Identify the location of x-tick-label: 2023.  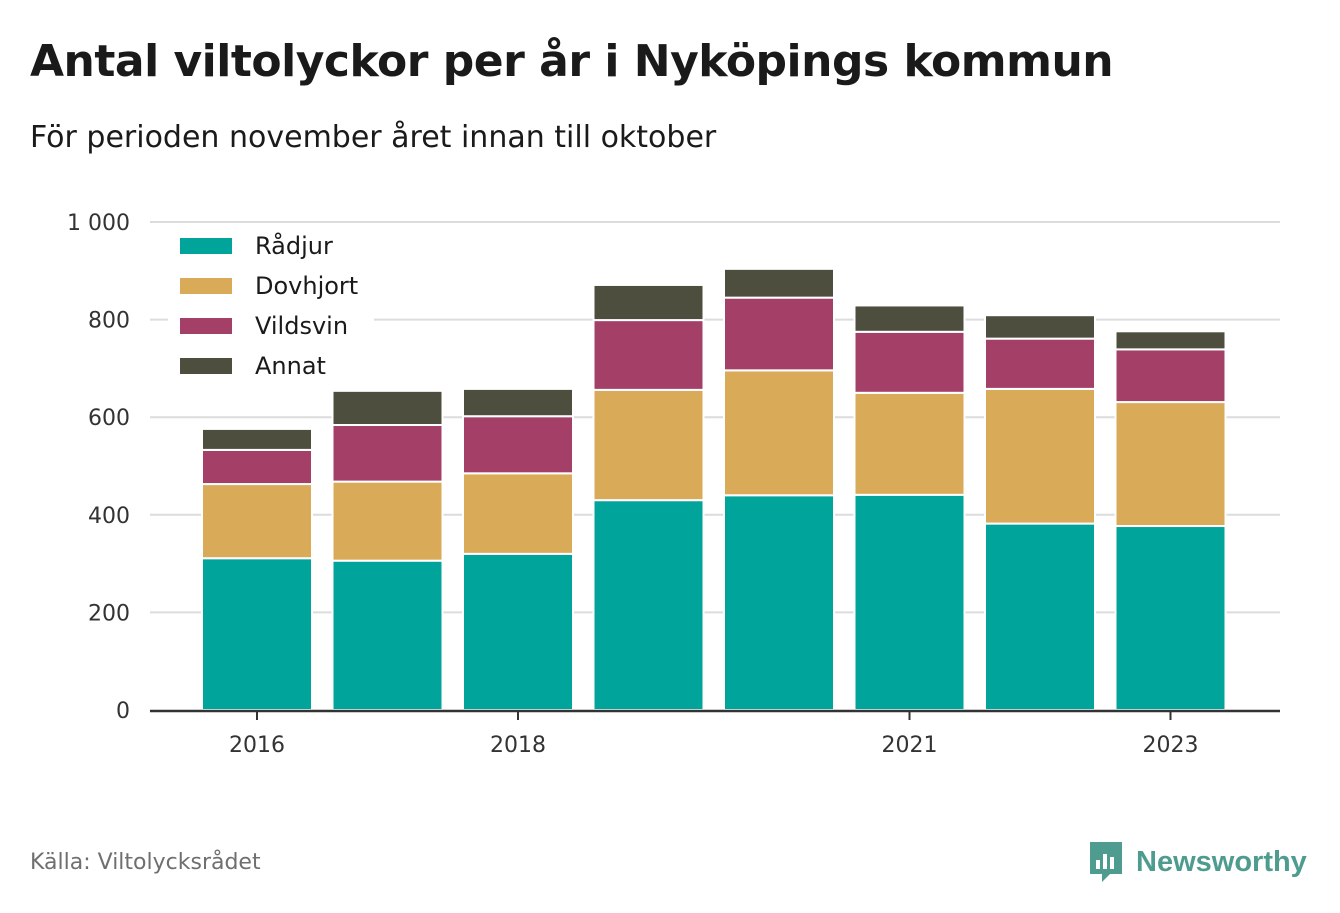
(1171, 745).